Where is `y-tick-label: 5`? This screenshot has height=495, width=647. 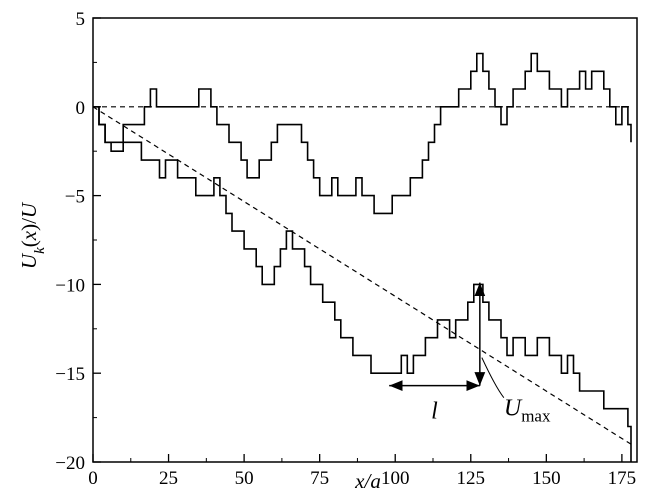 y-tick-label: 5 is located at coordinates (81, 19).